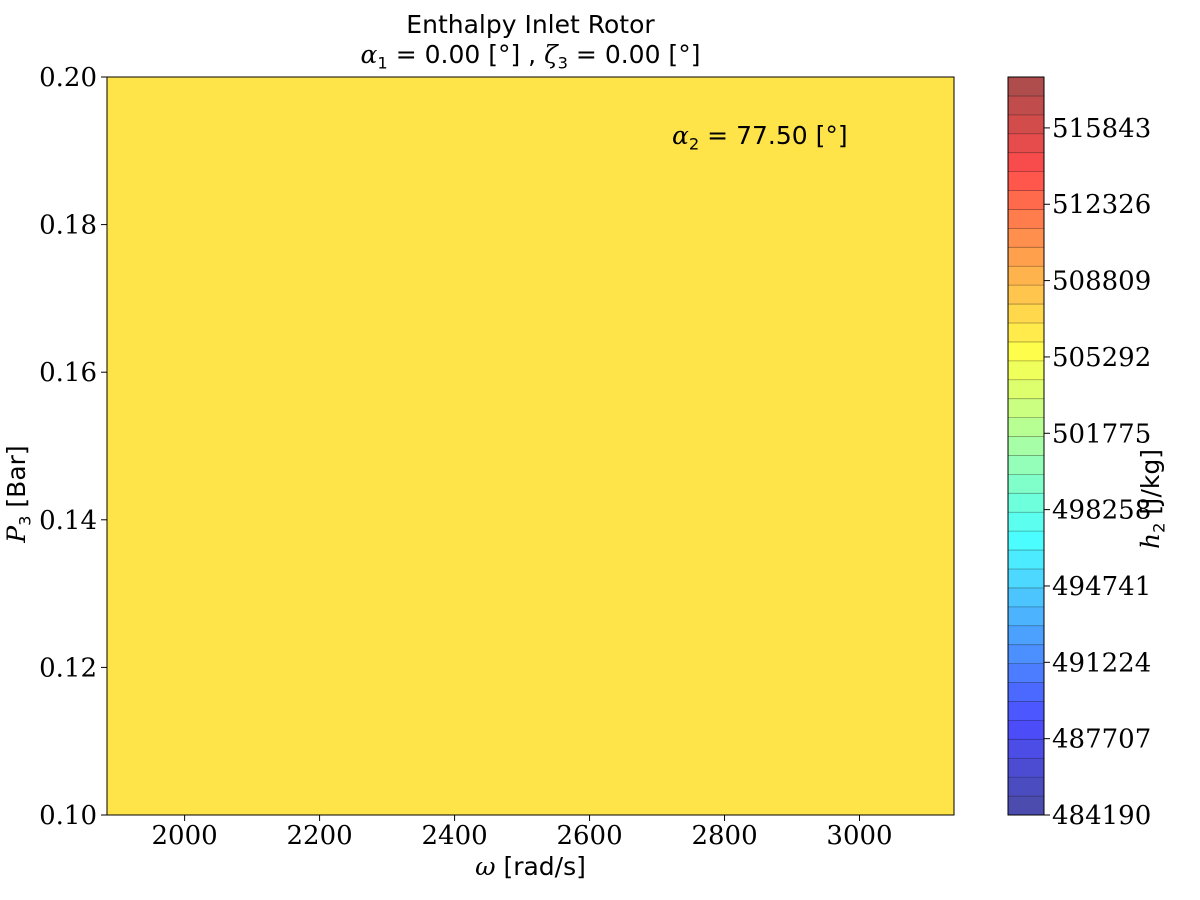  What do you see at coordinates (562, 63) in the screenshot?
I see `zeta3-sub: 3` at bounding box center [562, 63].